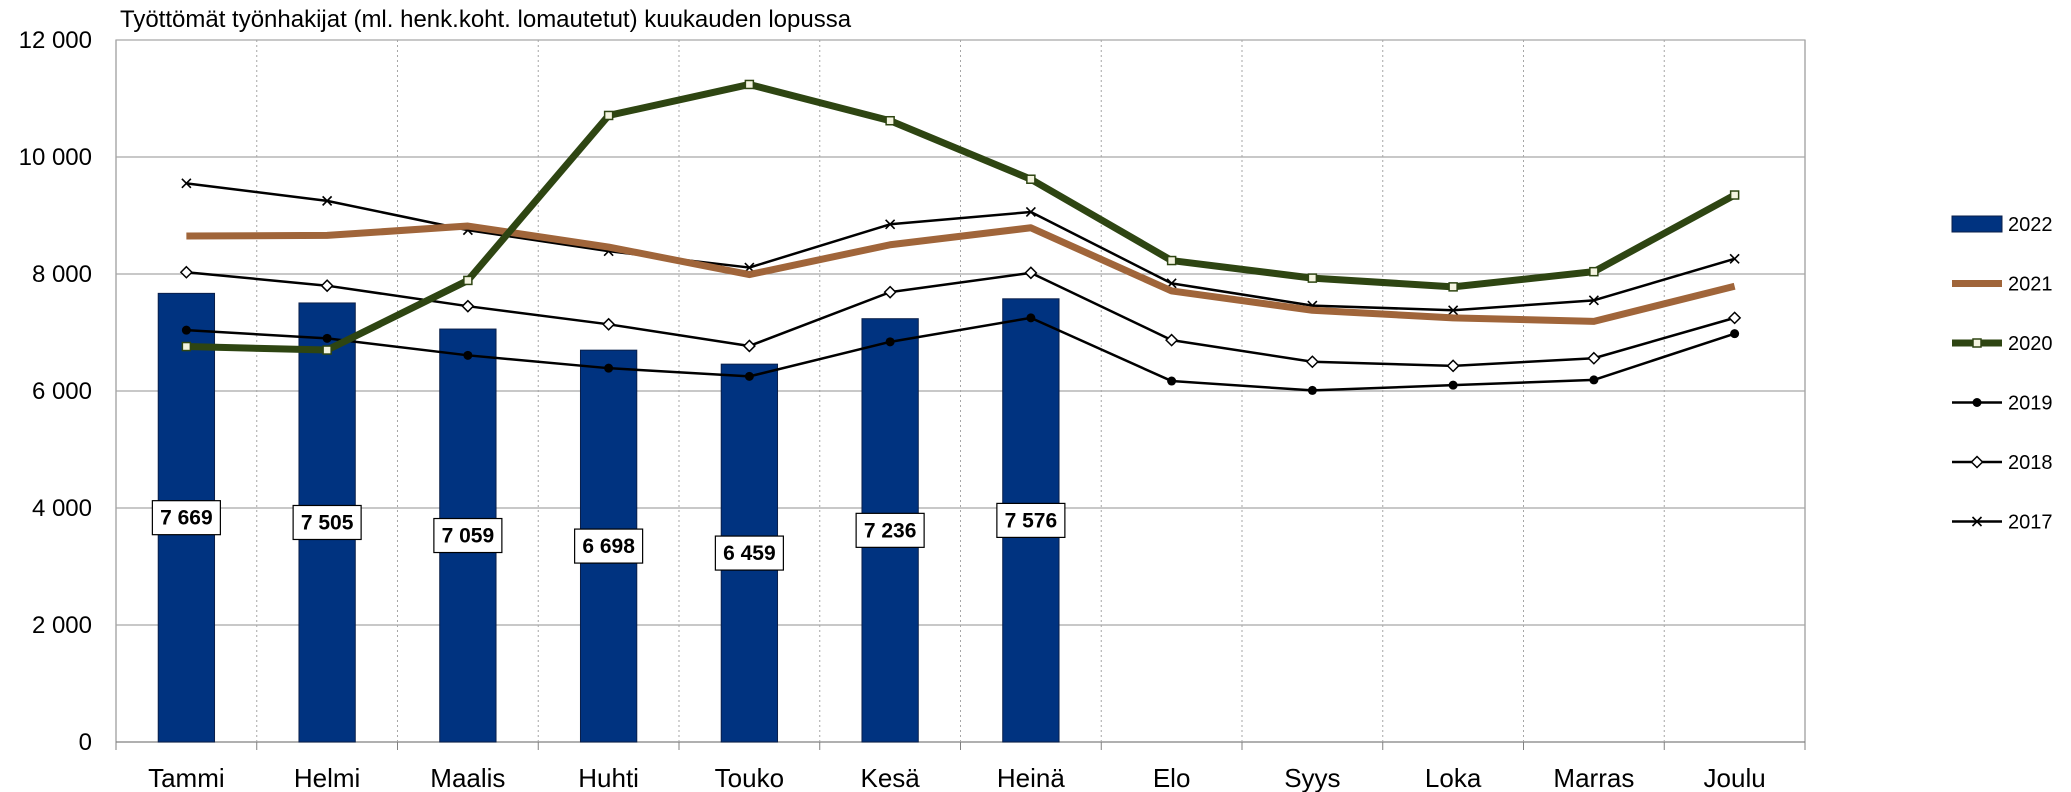 This screenshot has height=792, width=2071. I want to click on y-axis-labels: 0 2 000 4 000 6 000 8 000 10 000 12 000, so click(55, 391).